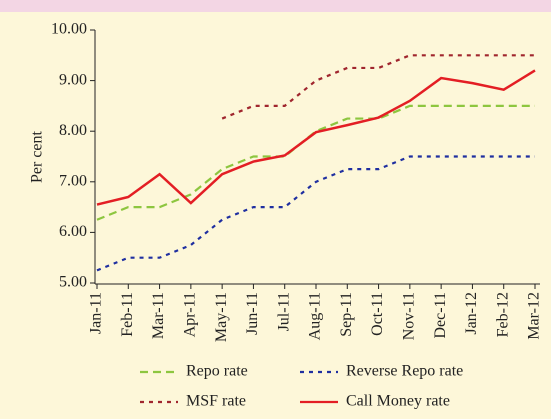  What do you see at coordinates (398, 401) in the screenshot?
I see `legend-label: Call Money rate` at bounding box center [398, 401].